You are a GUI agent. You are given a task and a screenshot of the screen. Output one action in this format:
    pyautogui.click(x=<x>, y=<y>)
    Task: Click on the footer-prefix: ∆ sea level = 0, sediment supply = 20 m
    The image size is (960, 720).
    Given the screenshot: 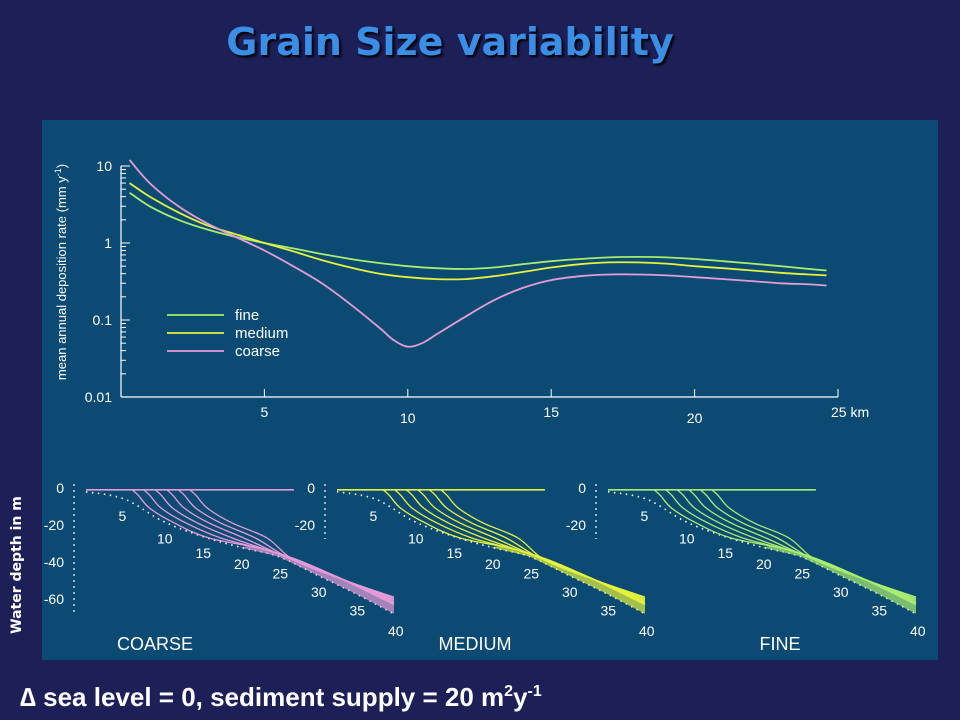 What is the action you would take?
    pyautogui.click(x=262, y=697)
    